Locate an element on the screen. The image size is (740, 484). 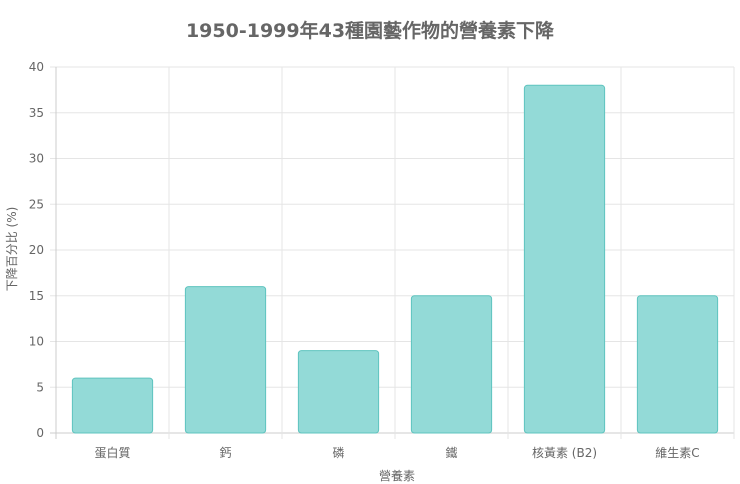
y-axis-ticks: 0 5 10 15 20 25 30 35 40 is located at coordinates (36, 250).